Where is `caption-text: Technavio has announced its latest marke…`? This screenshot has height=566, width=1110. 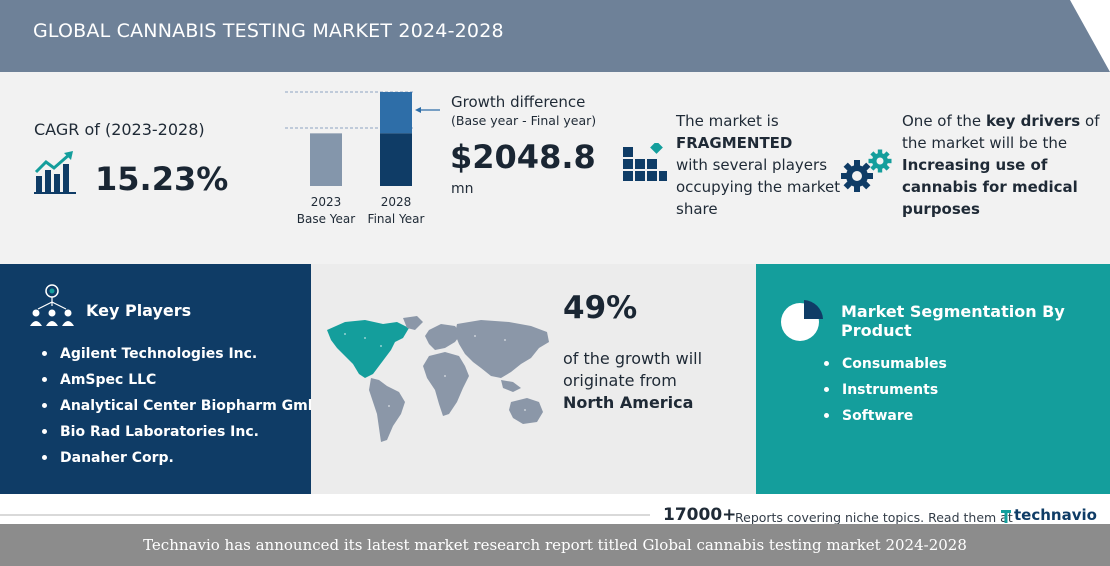
caption-text: Technavio has announced its latest marke… is located at coordinates (555, 545).